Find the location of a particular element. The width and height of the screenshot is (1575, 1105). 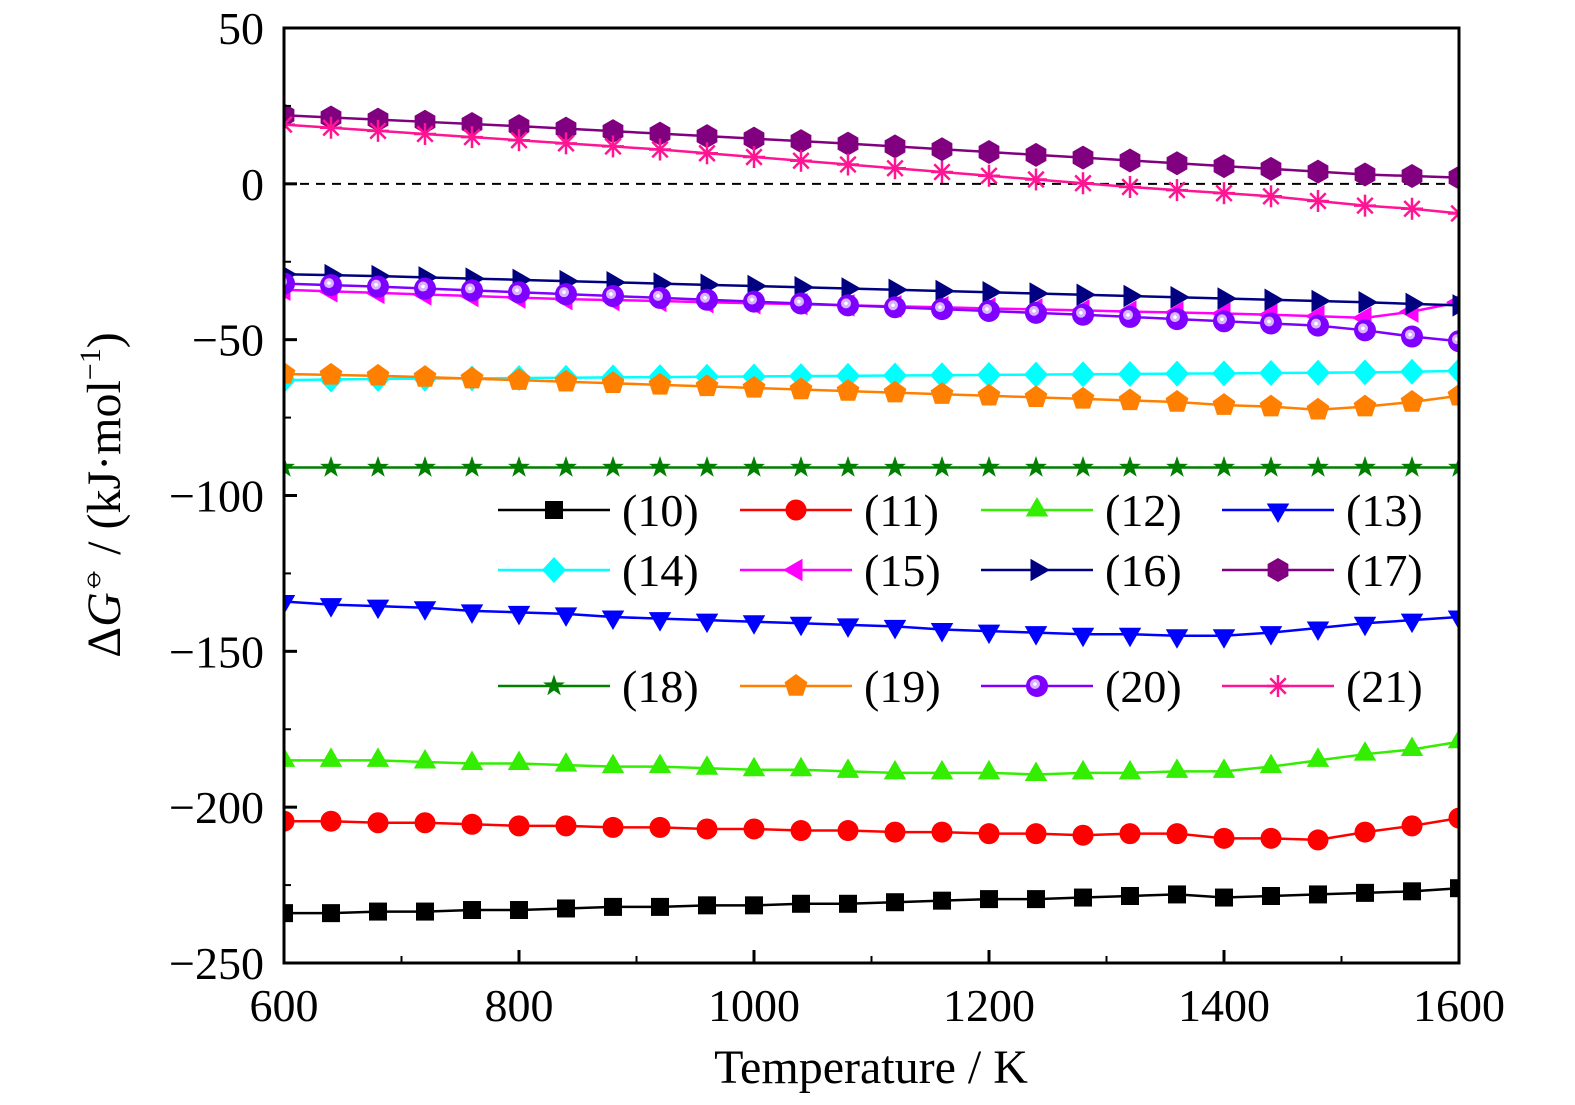

y-axis-label: ΔG⦵ / (kJ·mol−1) is located at coordinates (102, 494).